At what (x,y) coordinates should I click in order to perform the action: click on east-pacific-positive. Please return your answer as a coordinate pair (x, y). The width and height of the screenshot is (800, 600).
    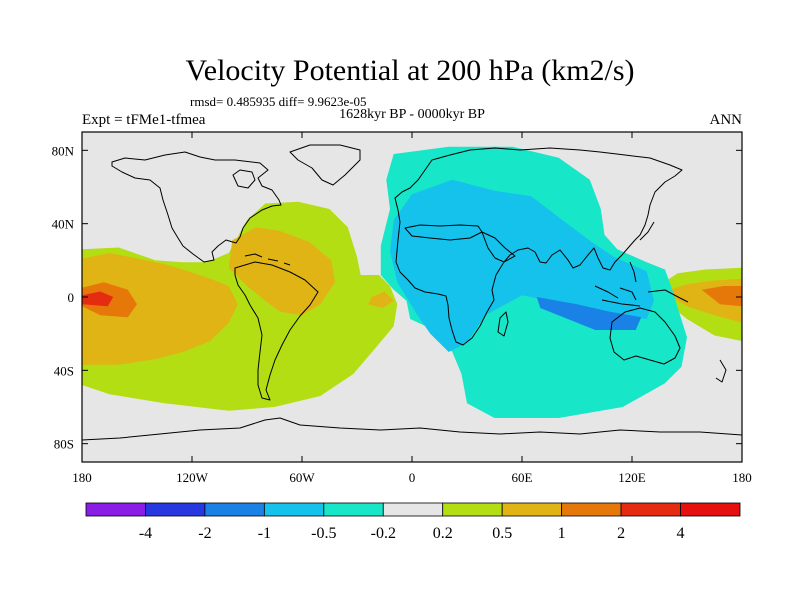
    Looking at the image, I should click on (160, 309).